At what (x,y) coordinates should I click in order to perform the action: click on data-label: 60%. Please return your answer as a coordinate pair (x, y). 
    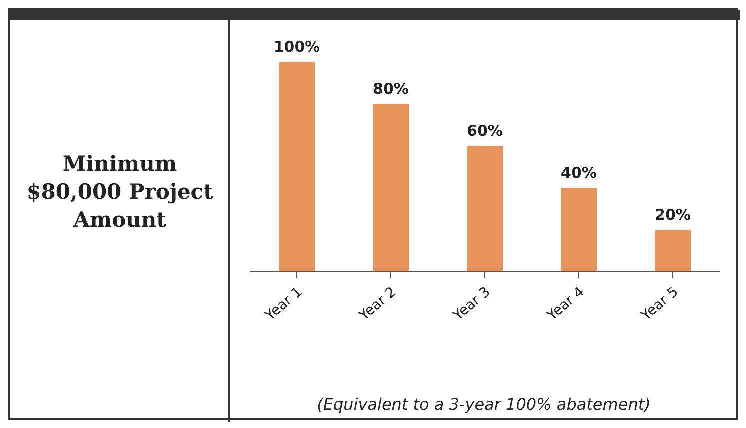
    Looking at the image, I should click on (485, 131).